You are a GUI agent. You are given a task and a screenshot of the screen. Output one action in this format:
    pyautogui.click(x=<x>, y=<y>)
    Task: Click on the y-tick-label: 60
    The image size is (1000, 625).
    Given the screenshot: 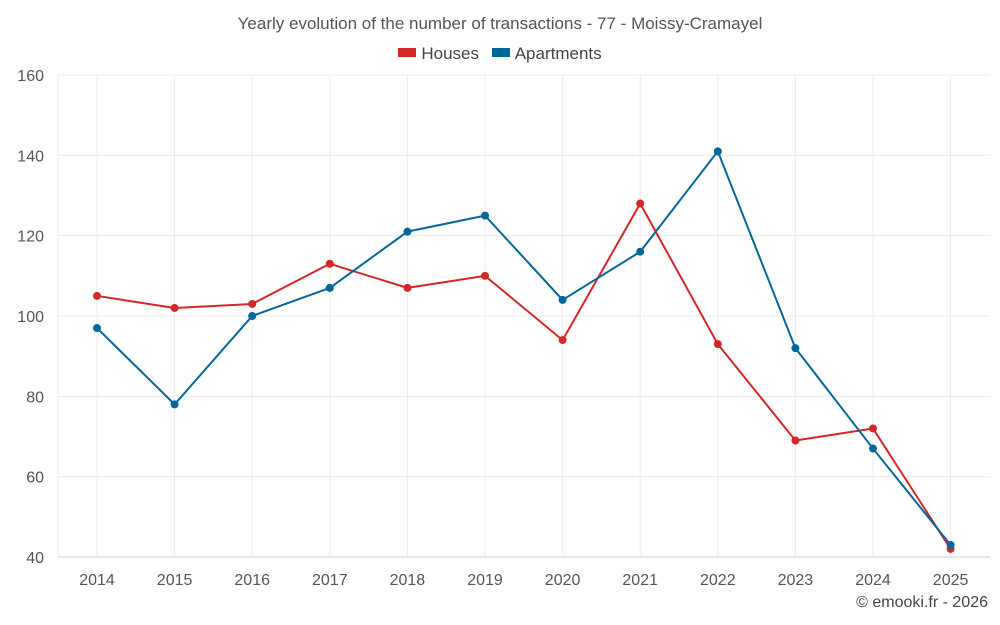 What is the action you would take?
    pyautogui.click(x=35, y=478)
    